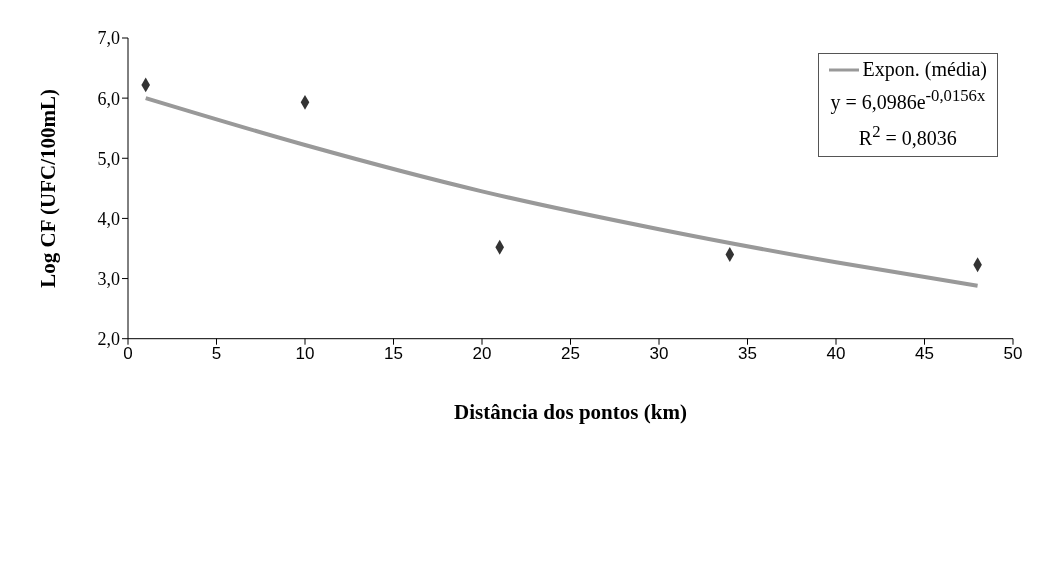 The image size is (1059, 576). What do you see at coordinates (907, 135) in the screenshot?
I see `annotation: R$^{2}$ = 0,8036` at bounding box center [907, 135].